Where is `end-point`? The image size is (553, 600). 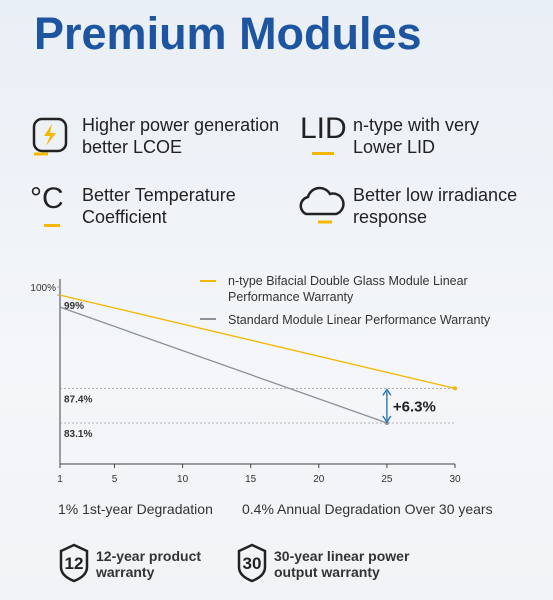 end-point is located at coordinates (455, 388).